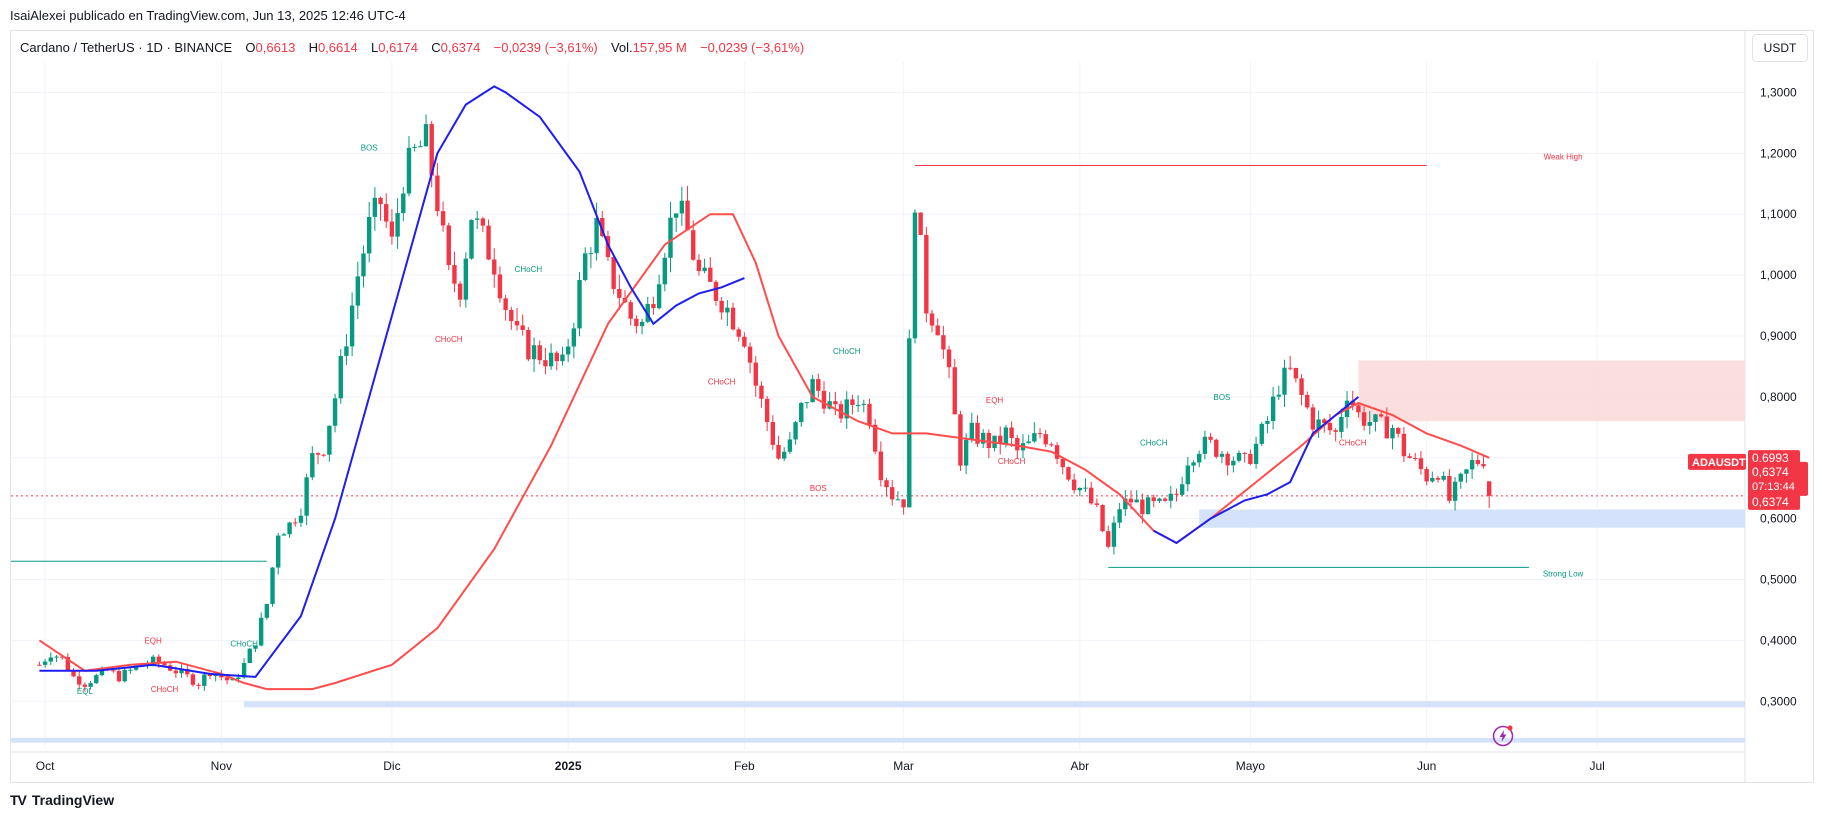  I want to click on ticker-tag-text: ADAUSDT, so click(1719, 463).